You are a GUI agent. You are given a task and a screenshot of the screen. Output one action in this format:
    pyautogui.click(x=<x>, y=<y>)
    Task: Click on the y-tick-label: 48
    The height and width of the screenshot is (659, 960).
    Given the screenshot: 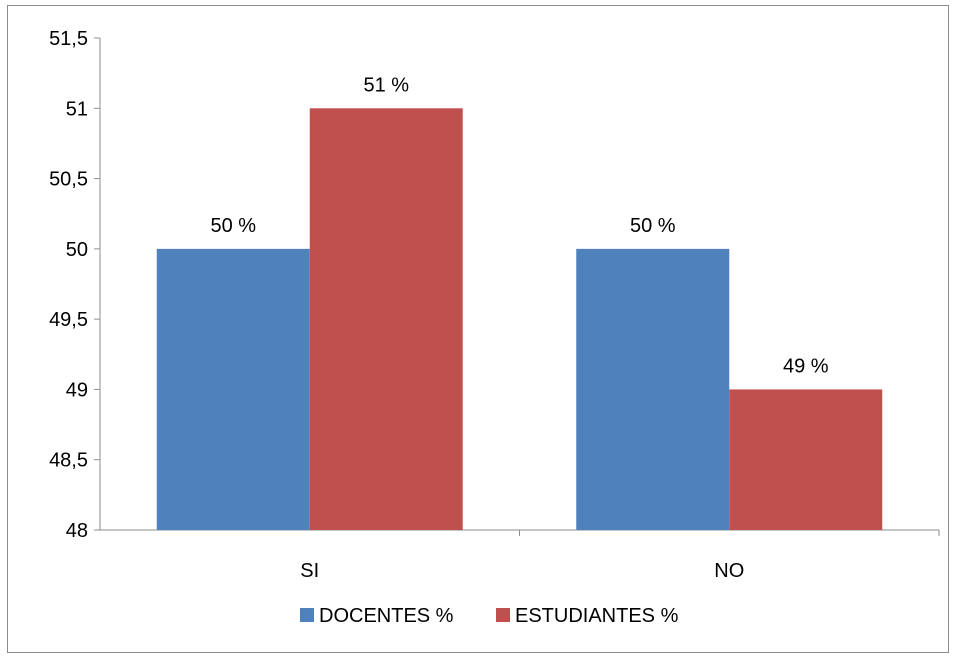 What is the action you would take?
    pyautogui.click(x=77, y=531)
    